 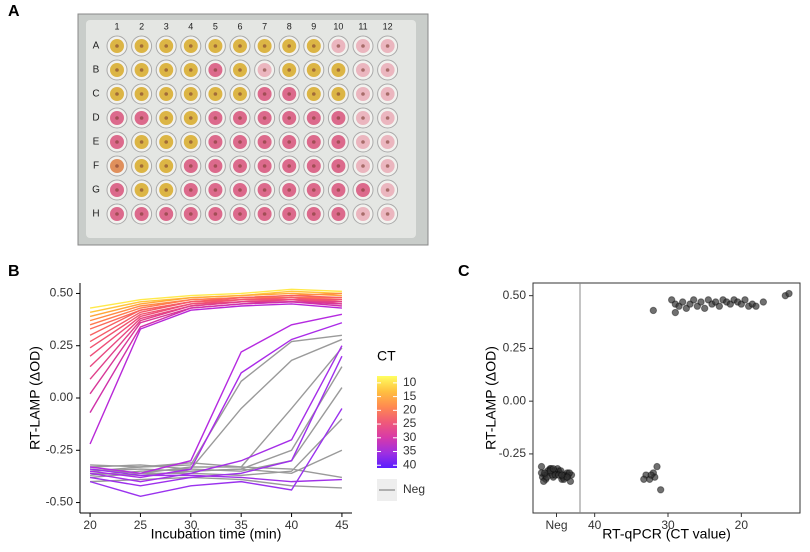 I want to click on legend-colorbar, so click(x=387, y=422).